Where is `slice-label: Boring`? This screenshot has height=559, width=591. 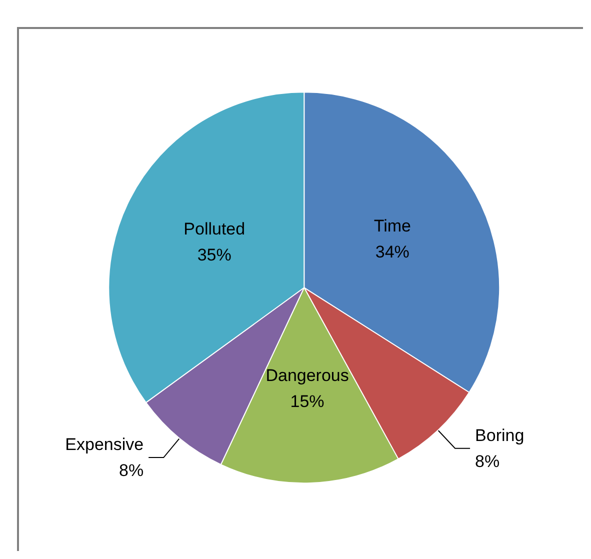
slice-label: Boring is located at coordinates (499, 435).